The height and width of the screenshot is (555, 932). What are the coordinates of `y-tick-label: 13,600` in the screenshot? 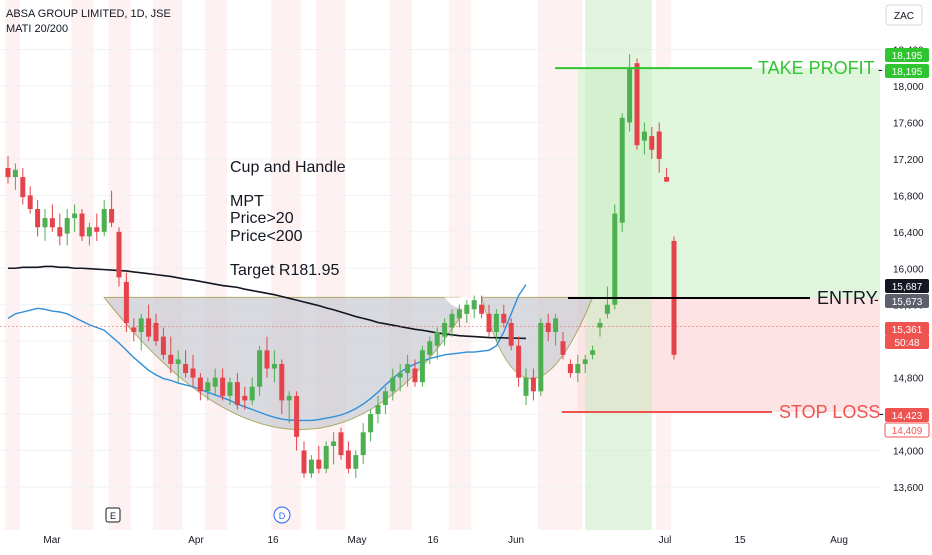 It's located at (908, 488).